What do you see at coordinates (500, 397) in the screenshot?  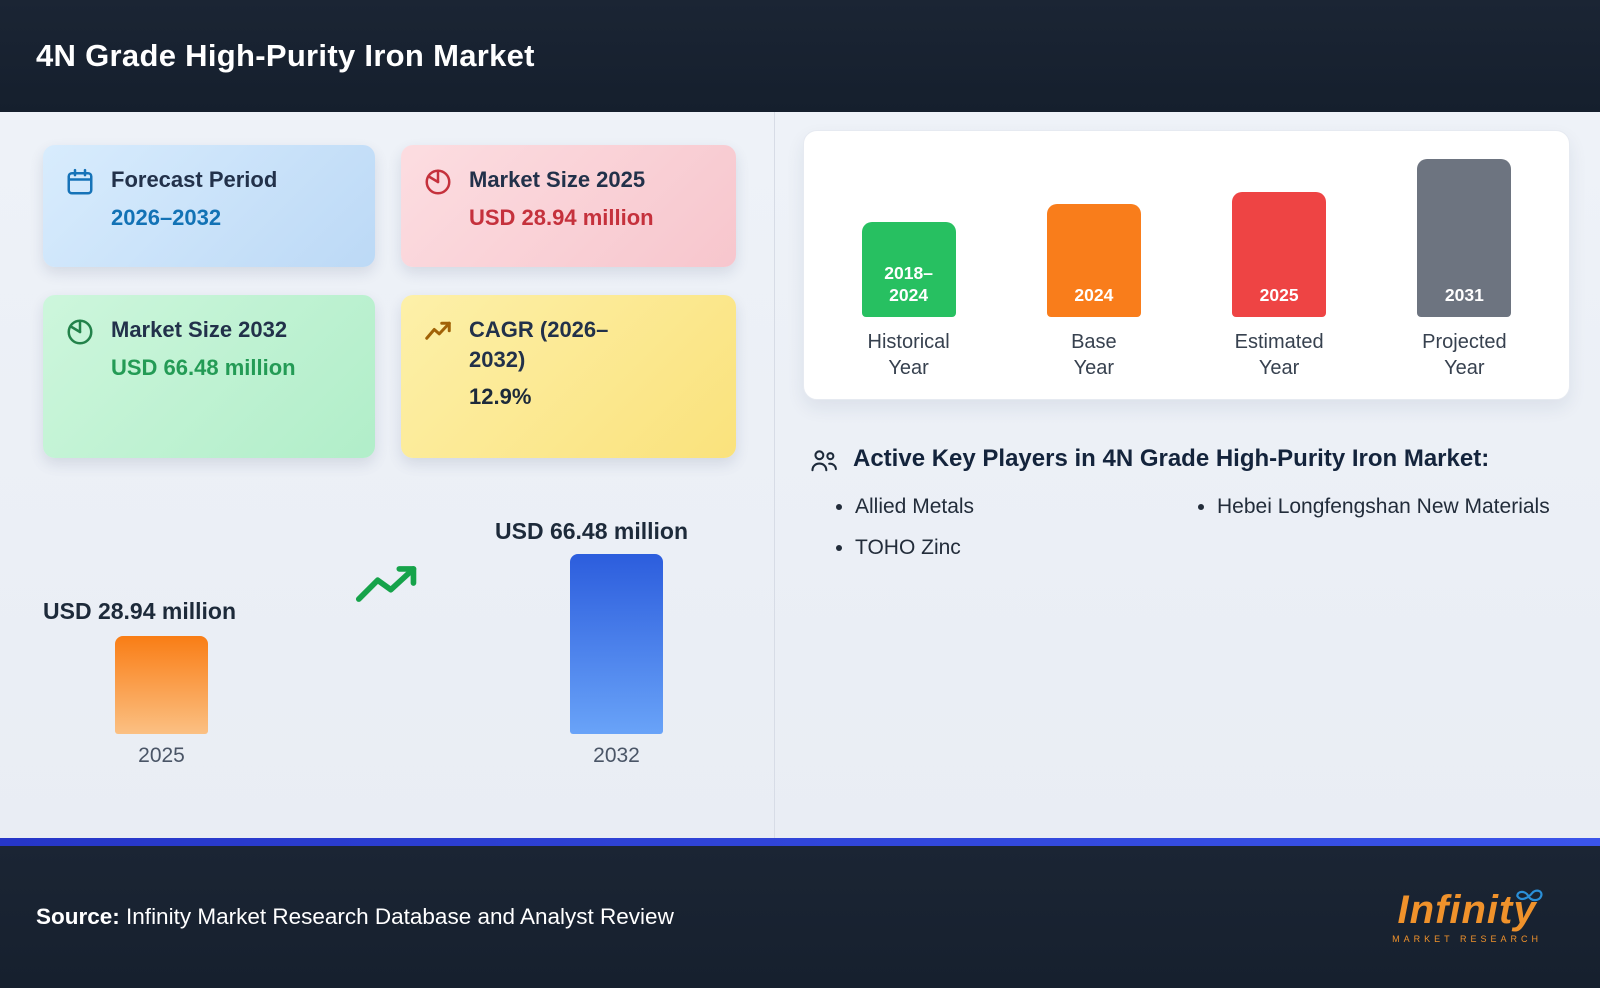 I see `card-value: 12.9%` at bounding box center [500, 397].